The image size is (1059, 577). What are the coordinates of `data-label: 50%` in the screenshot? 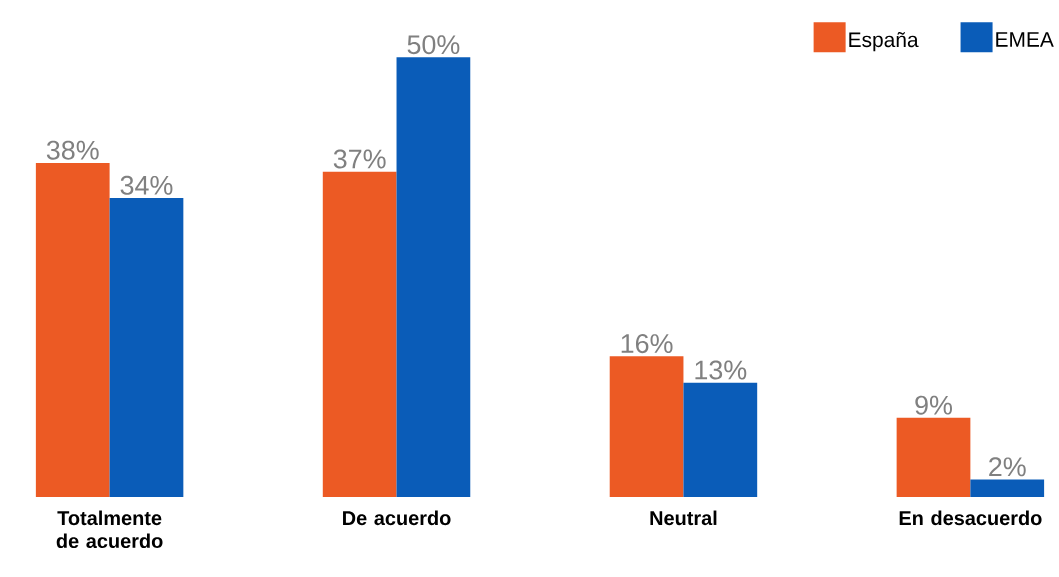 It's located at (433, 45).